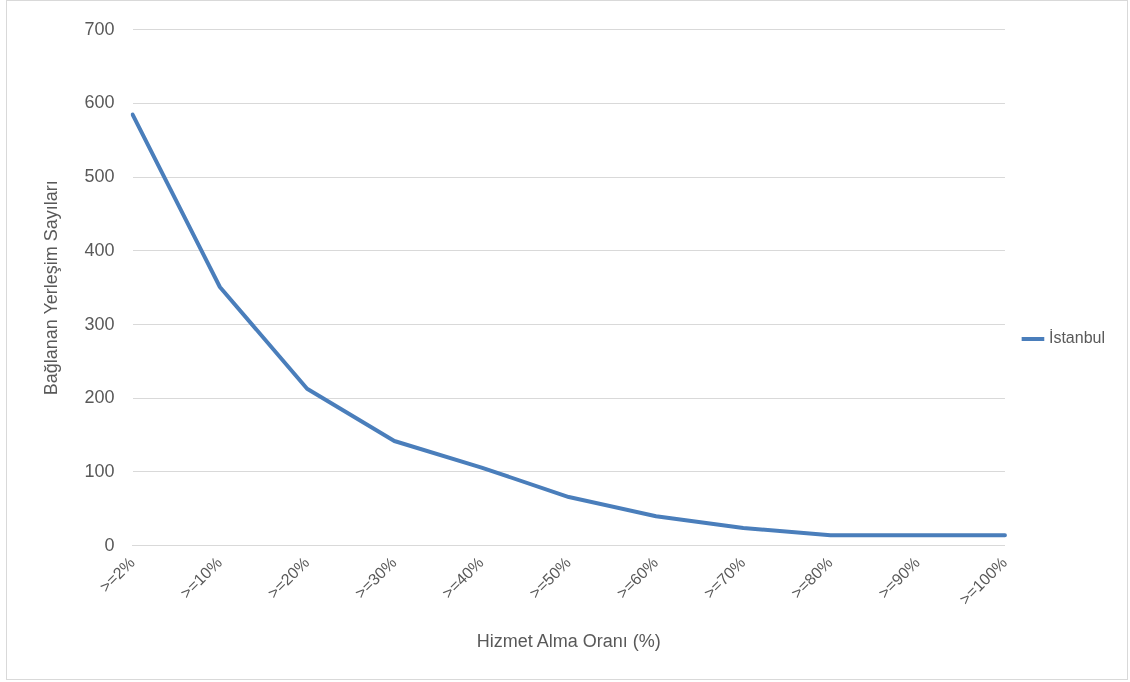 The image size is (1130, 682). What do you see at coordinates (99, 102) in the screenshot?
I see `y-tick-label: 600` at bounding box center [99, 102].